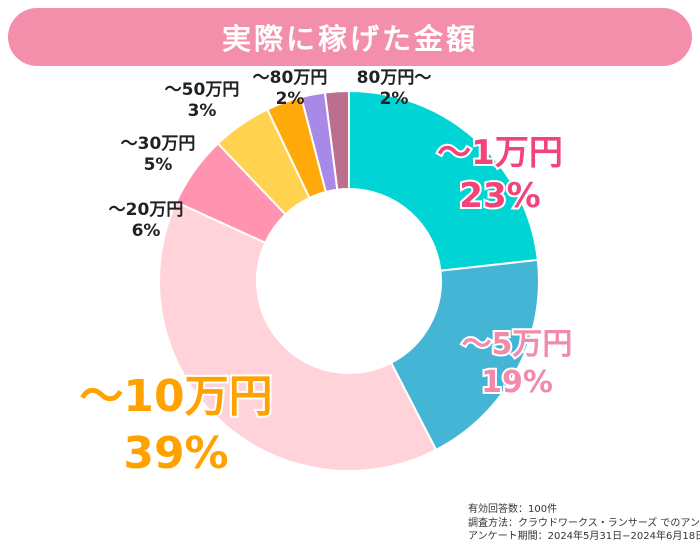 This screenshot has width=700, height=550. Describe the element at coordinates (146, 210) in the screenshot. I see `label-slice-4-category: 〜20万円` at that location.